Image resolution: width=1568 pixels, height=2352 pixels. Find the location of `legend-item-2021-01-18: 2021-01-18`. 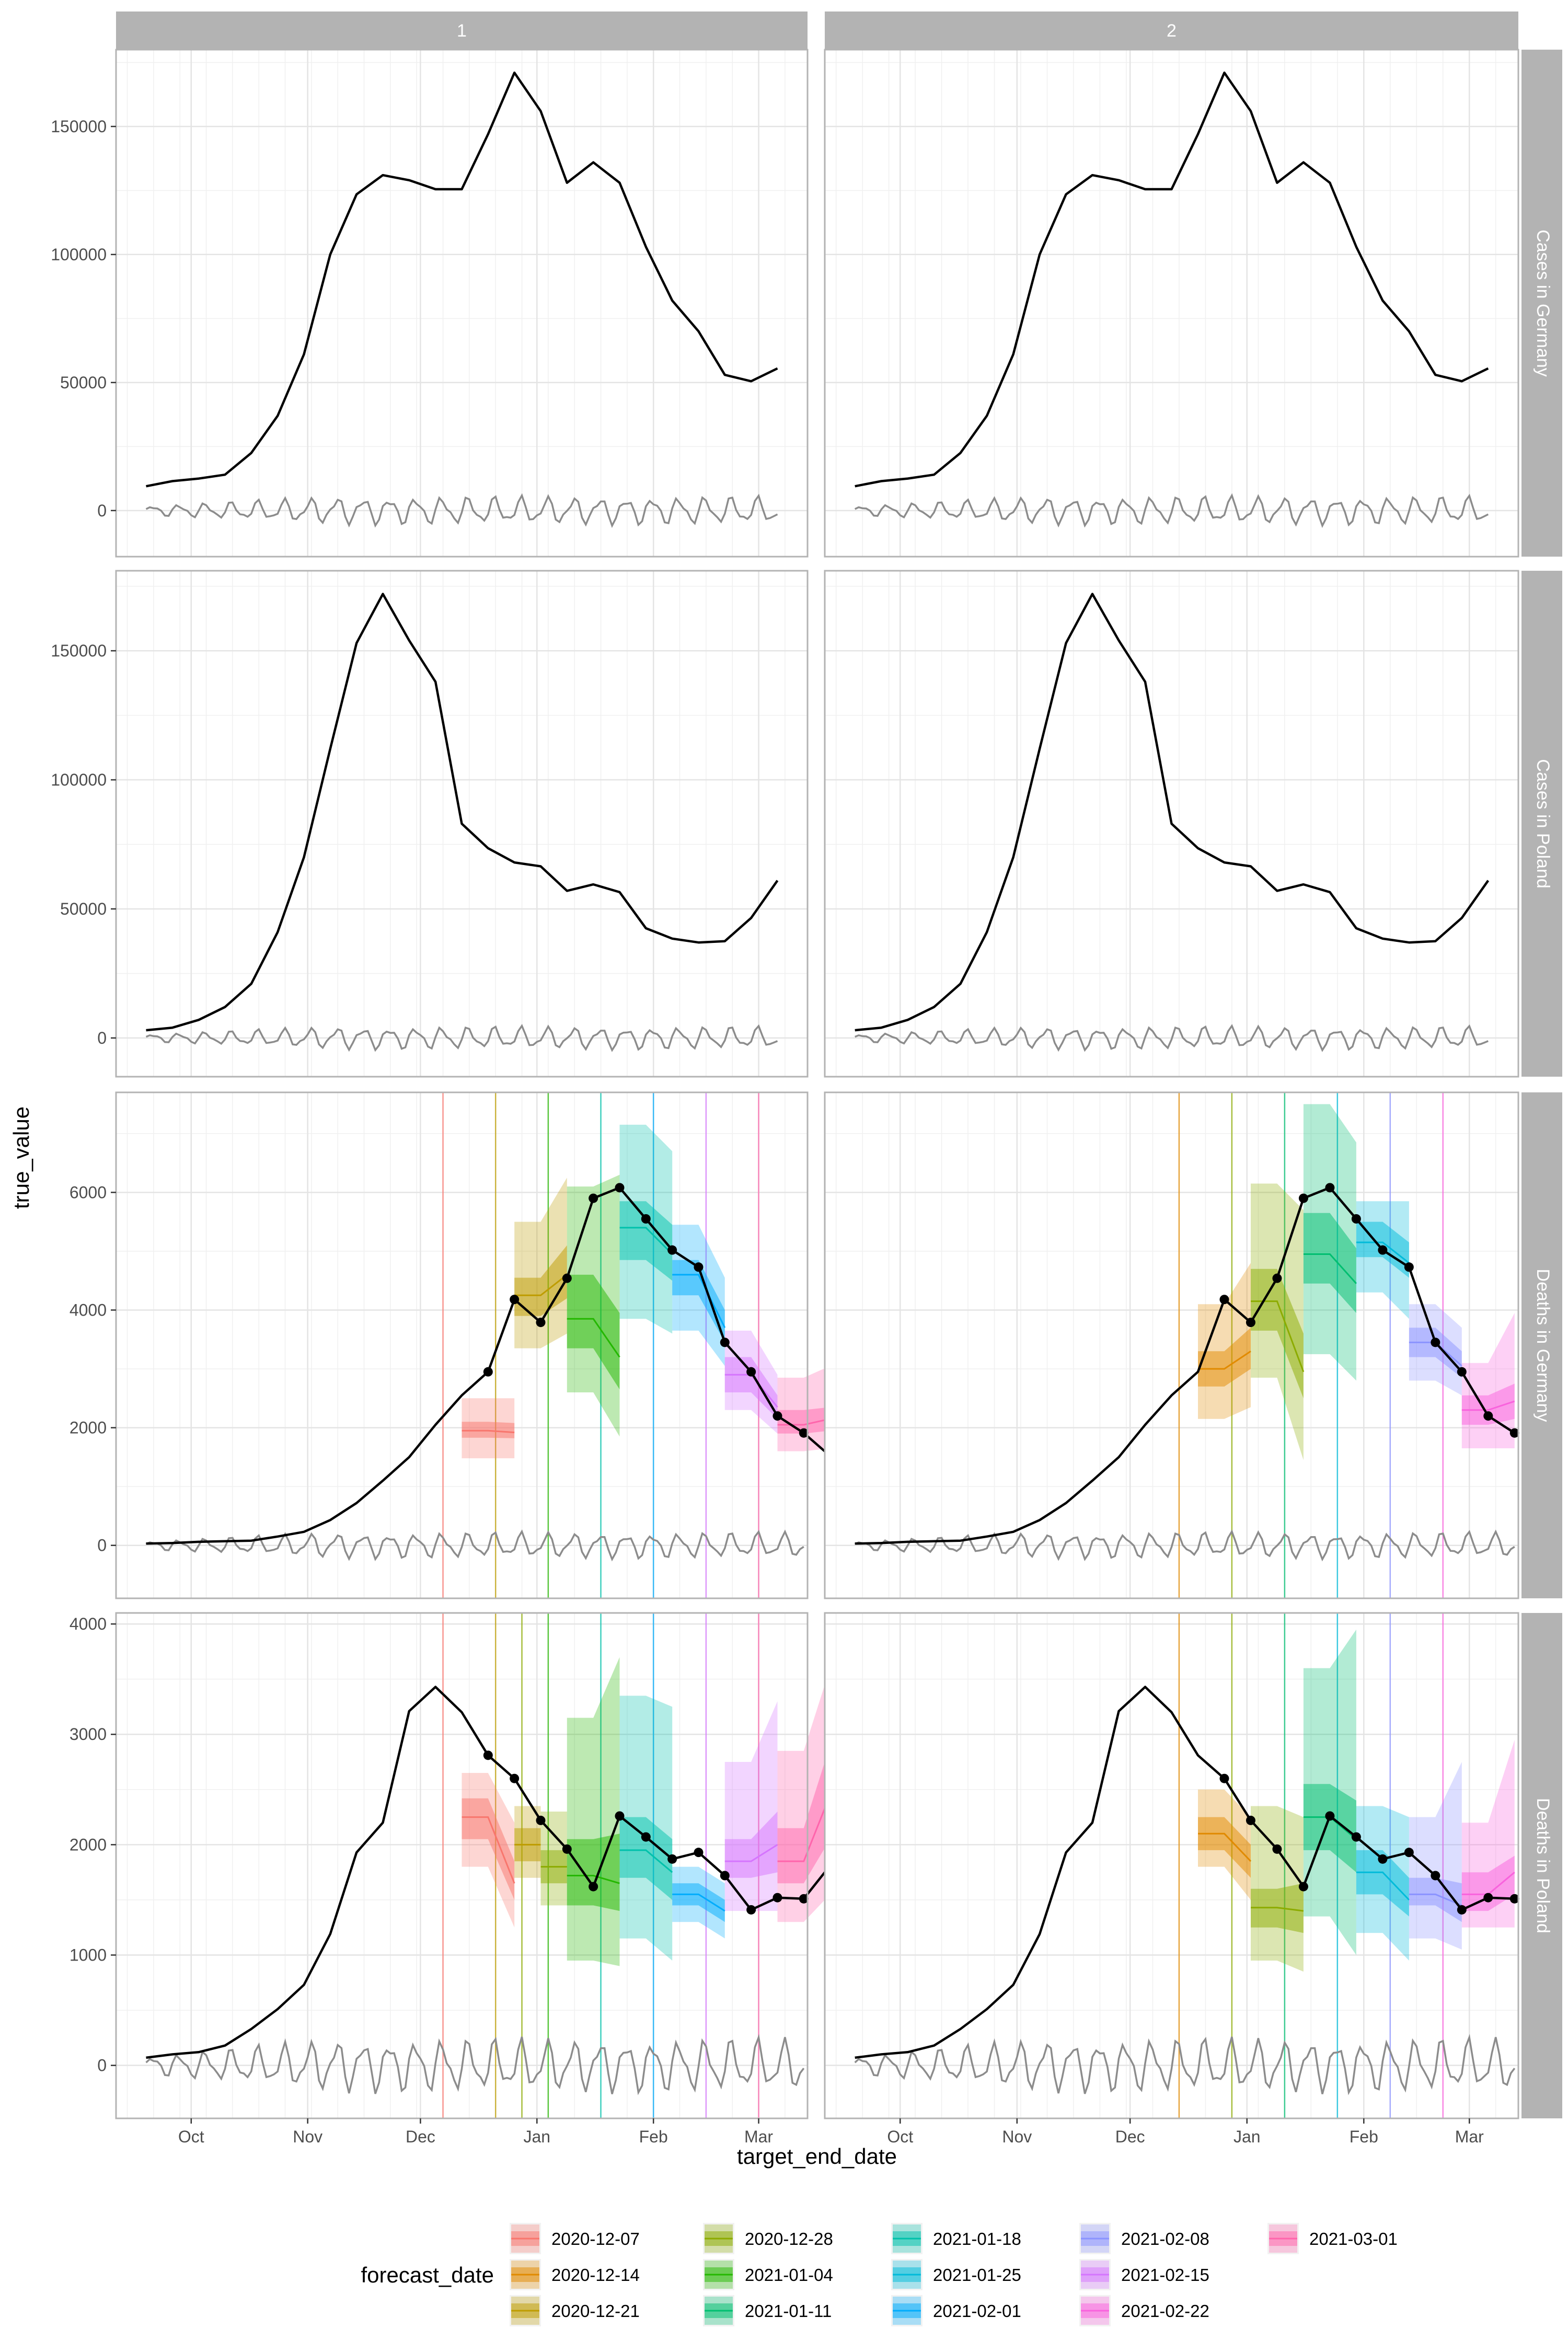

legend-item-2021-01-18: 2021-01-18 is located at coordinates (956, 2238).